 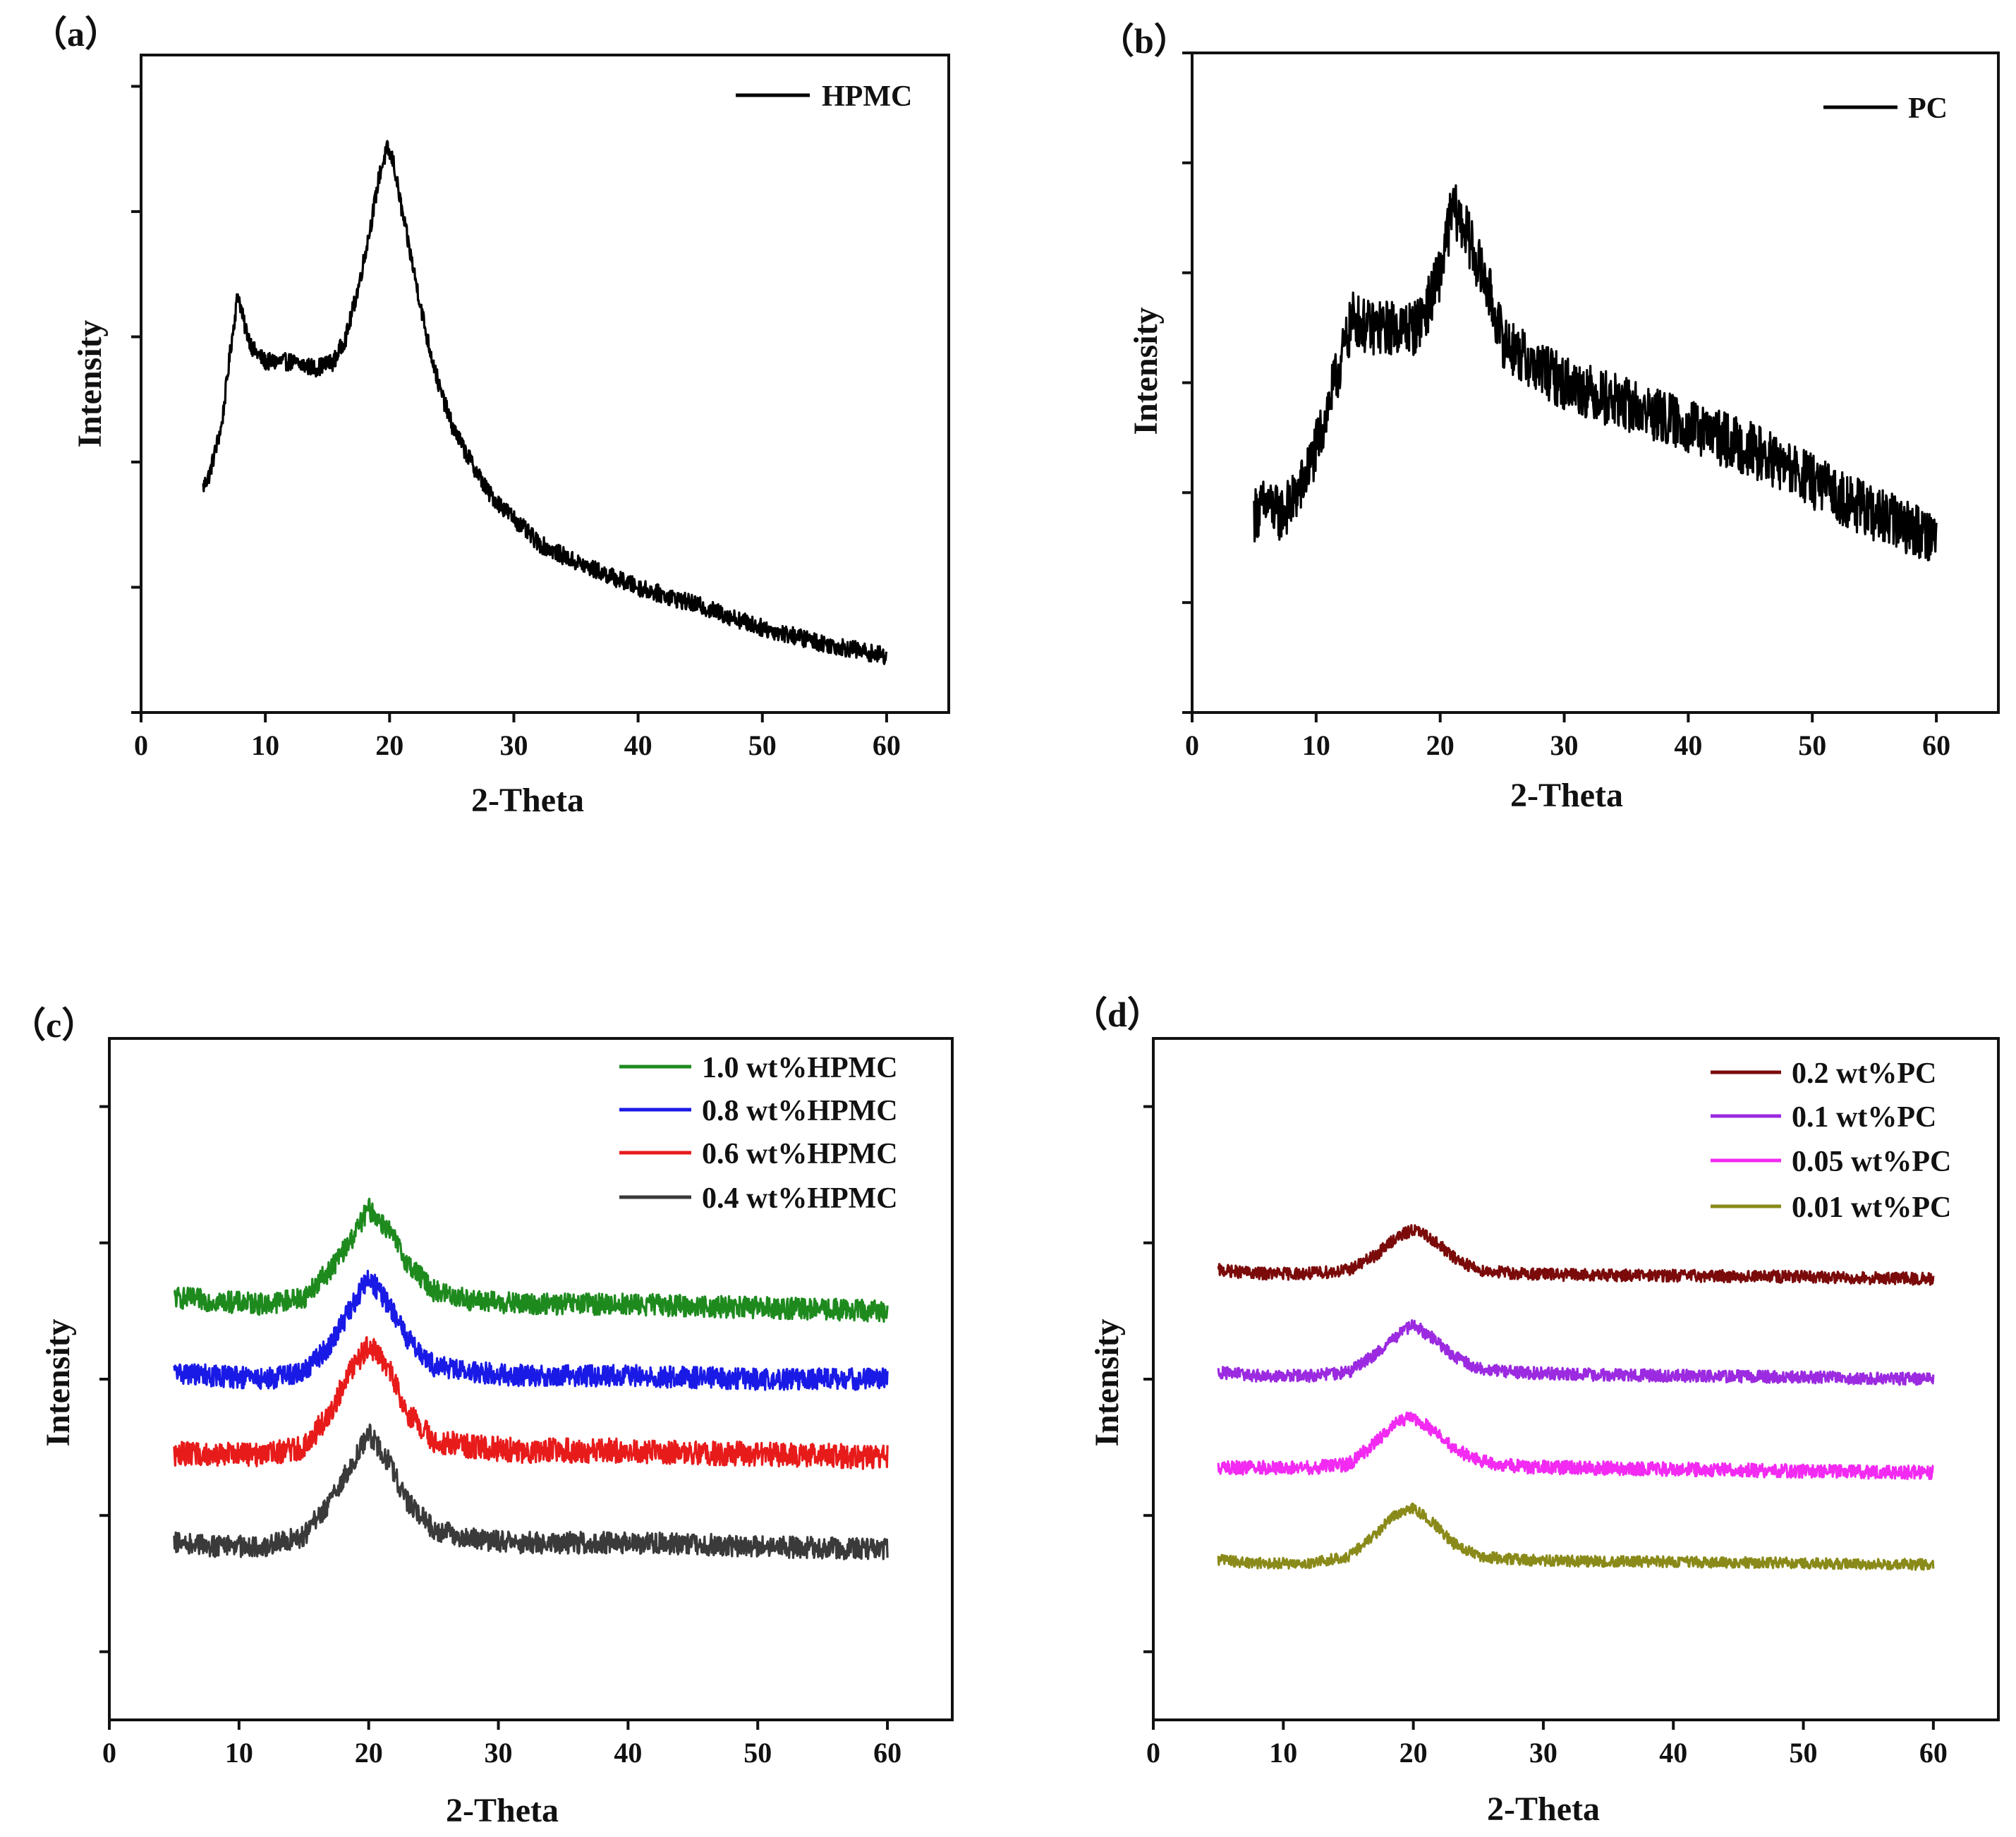 What do you see at coordinates (1146, 371) in the screenshot?
I see `y-axis-label-b: Intensity` at bounding box center [1146, 371].